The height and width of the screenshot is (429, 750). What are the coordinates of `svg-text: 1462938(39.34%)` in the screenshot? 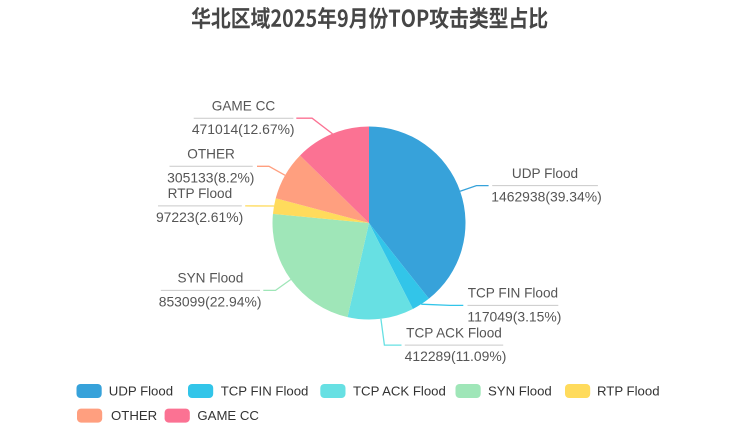 It's located at (546, 197).